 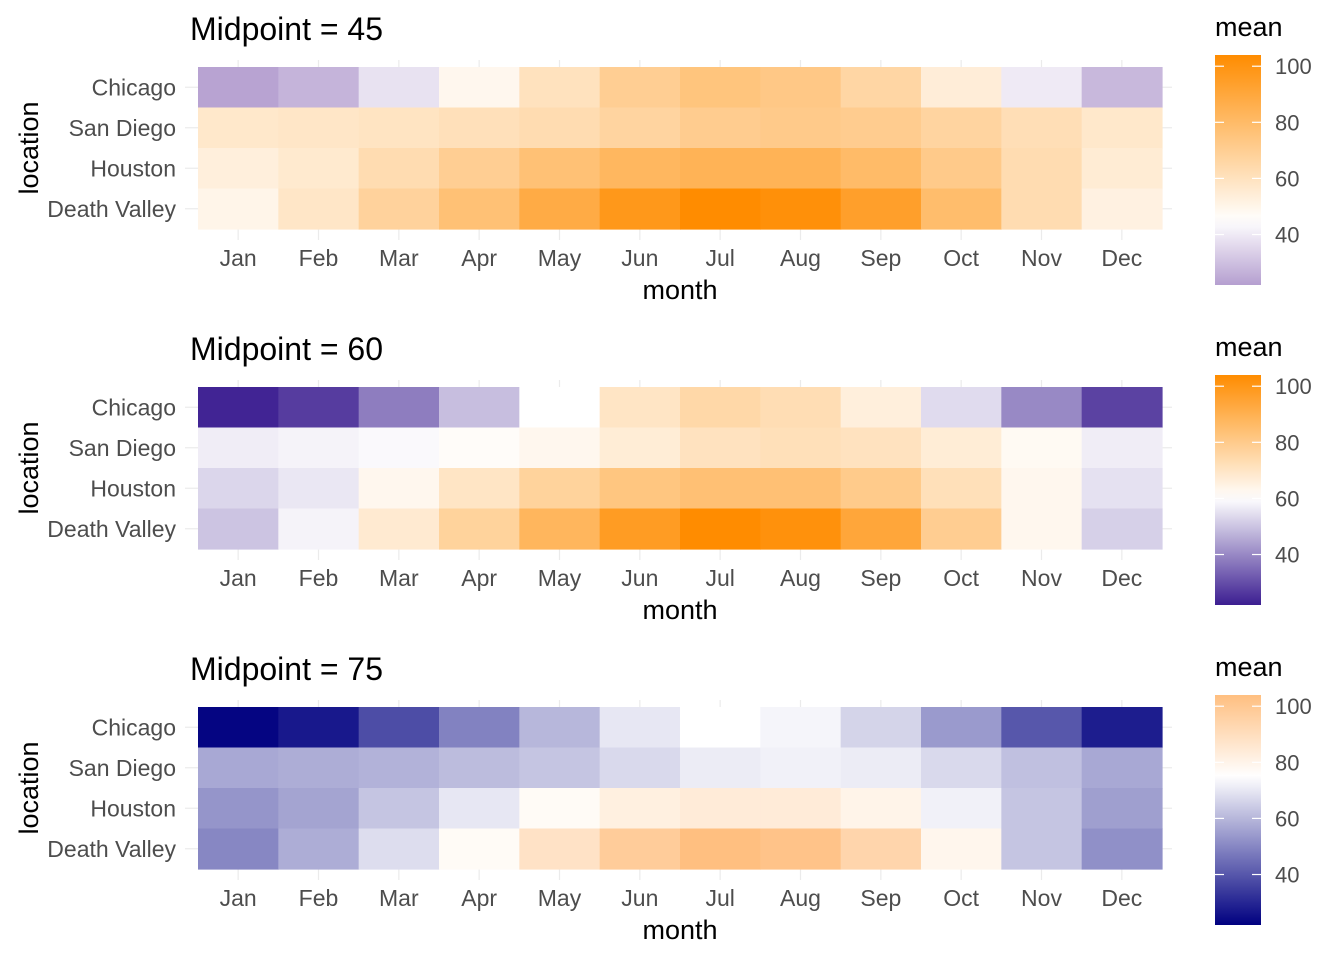 I want to click on x-tick-label: Apr, so click(x=479, y=258).